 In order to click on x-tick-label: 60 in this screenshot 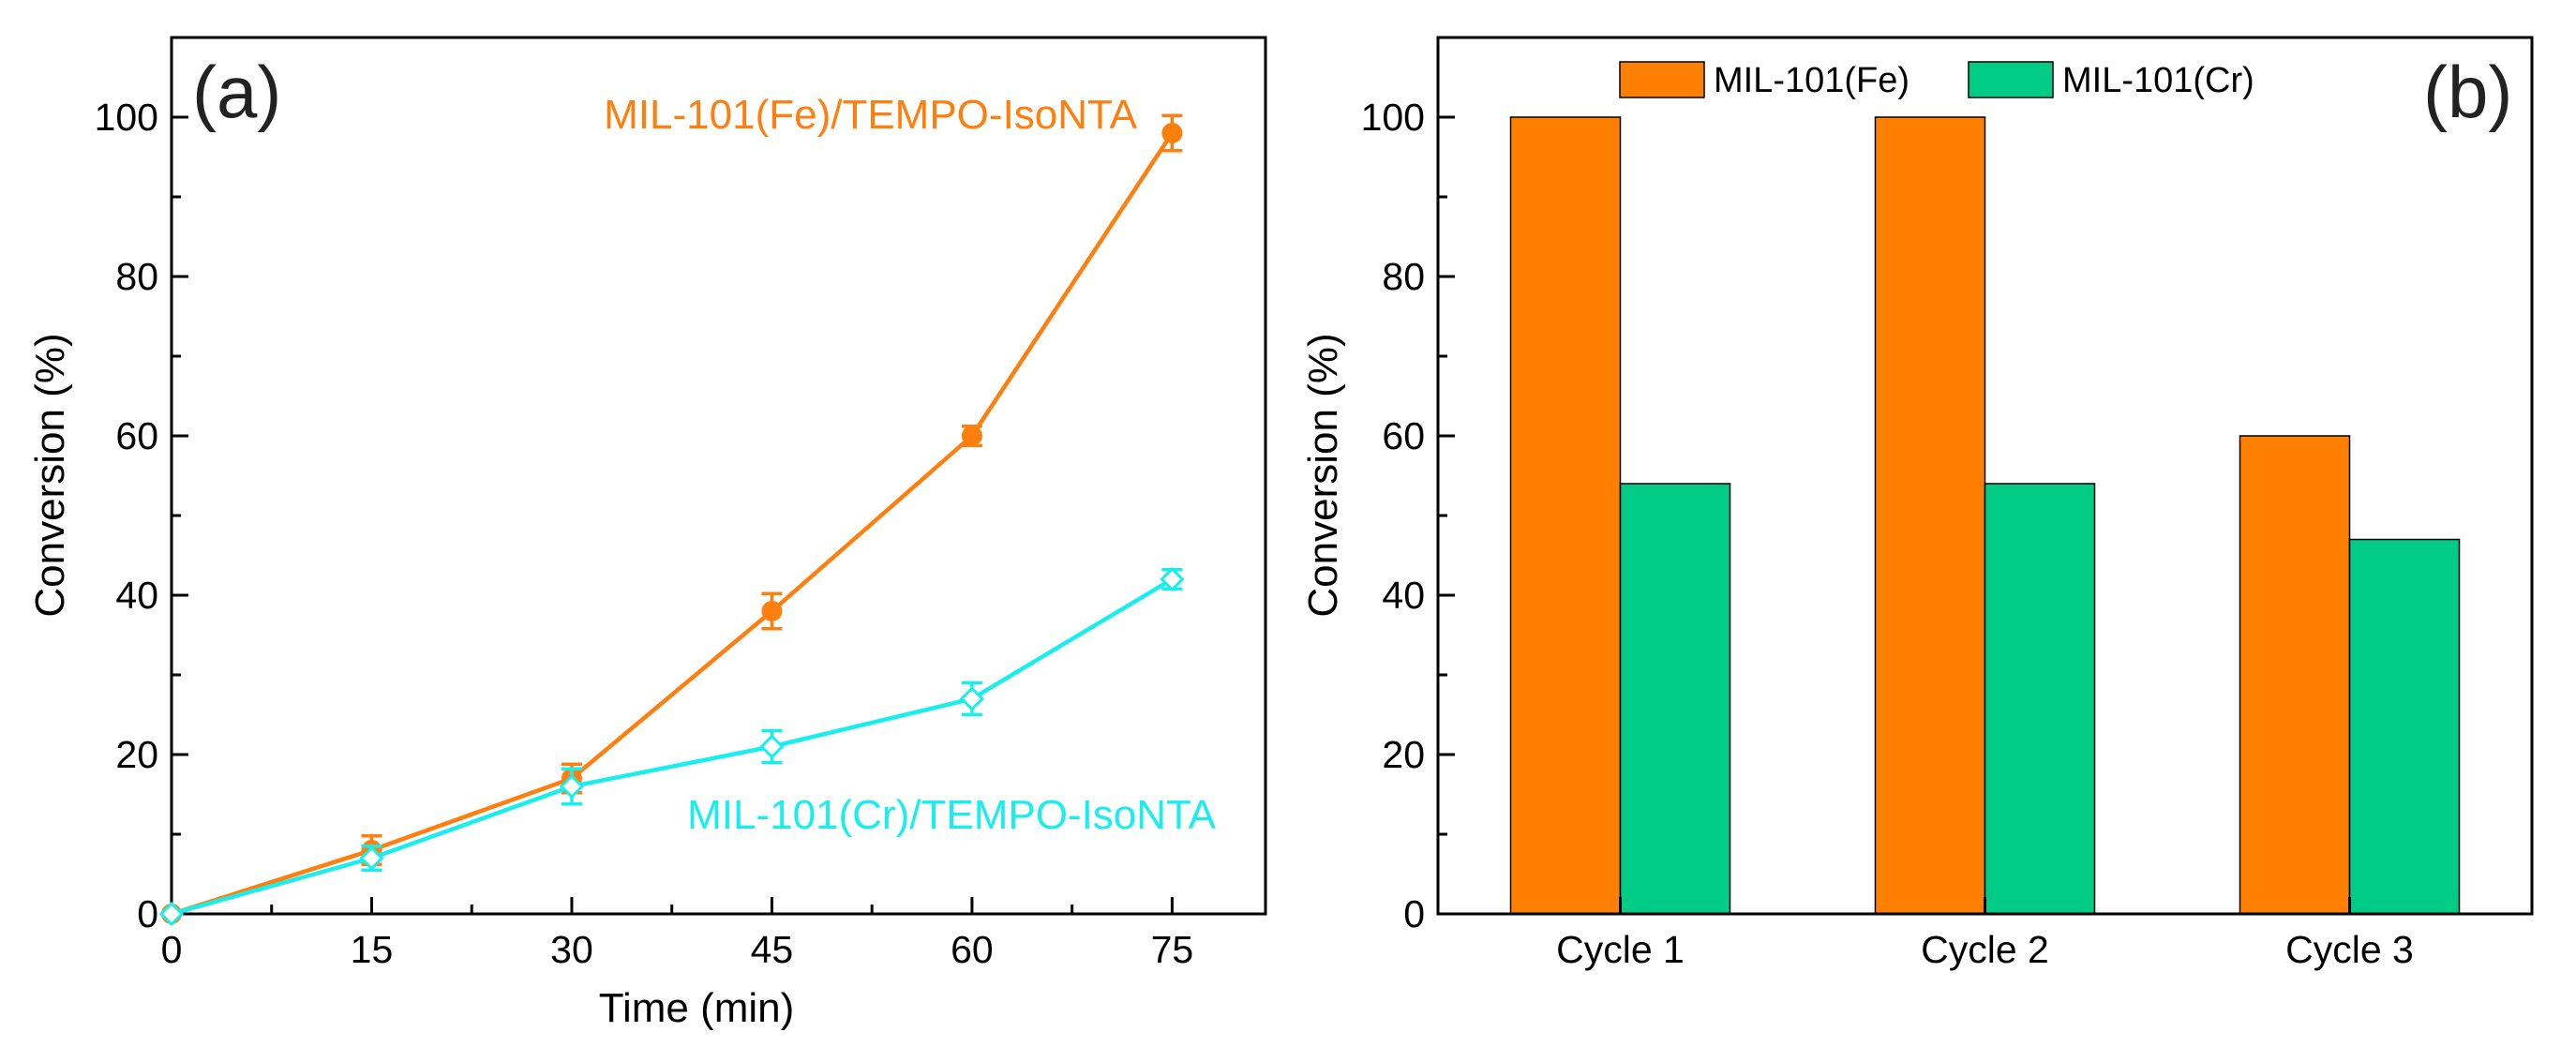, I will do `click(972, 949)`.